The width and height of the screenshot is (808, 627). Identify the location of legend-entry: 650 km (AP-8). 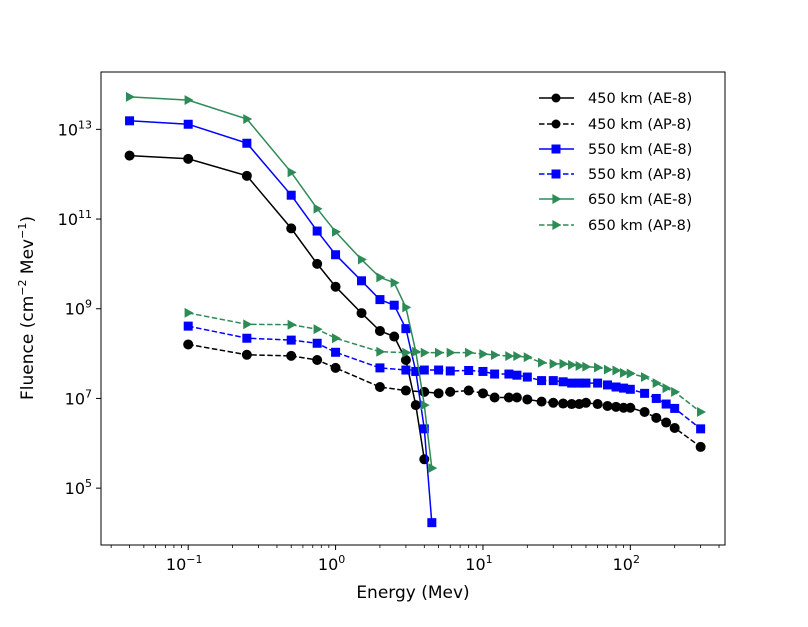
(615, 226).